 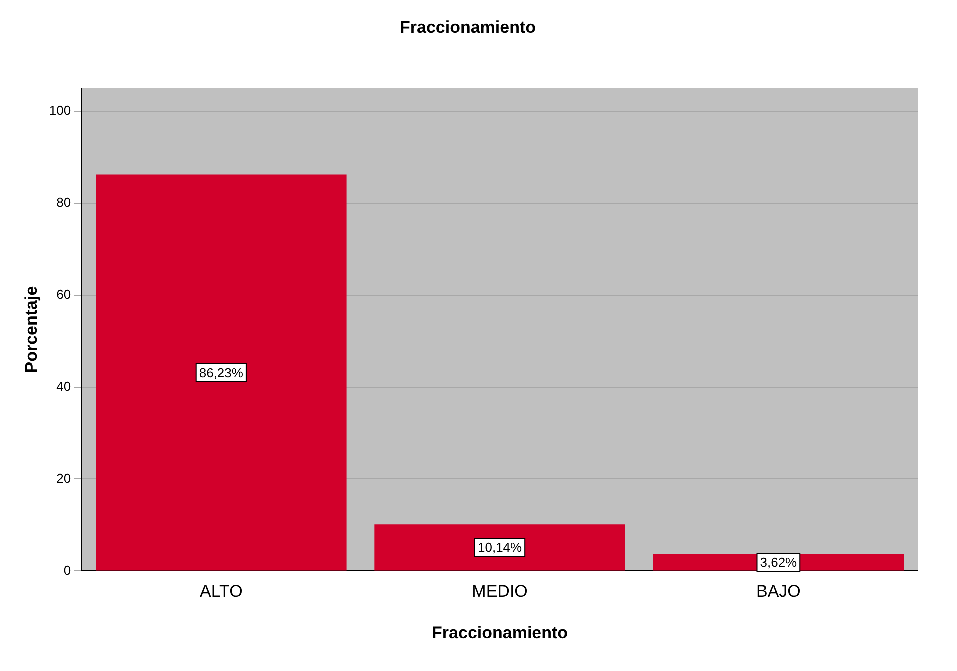 I want to click on bar, so click(x=500, y=547).